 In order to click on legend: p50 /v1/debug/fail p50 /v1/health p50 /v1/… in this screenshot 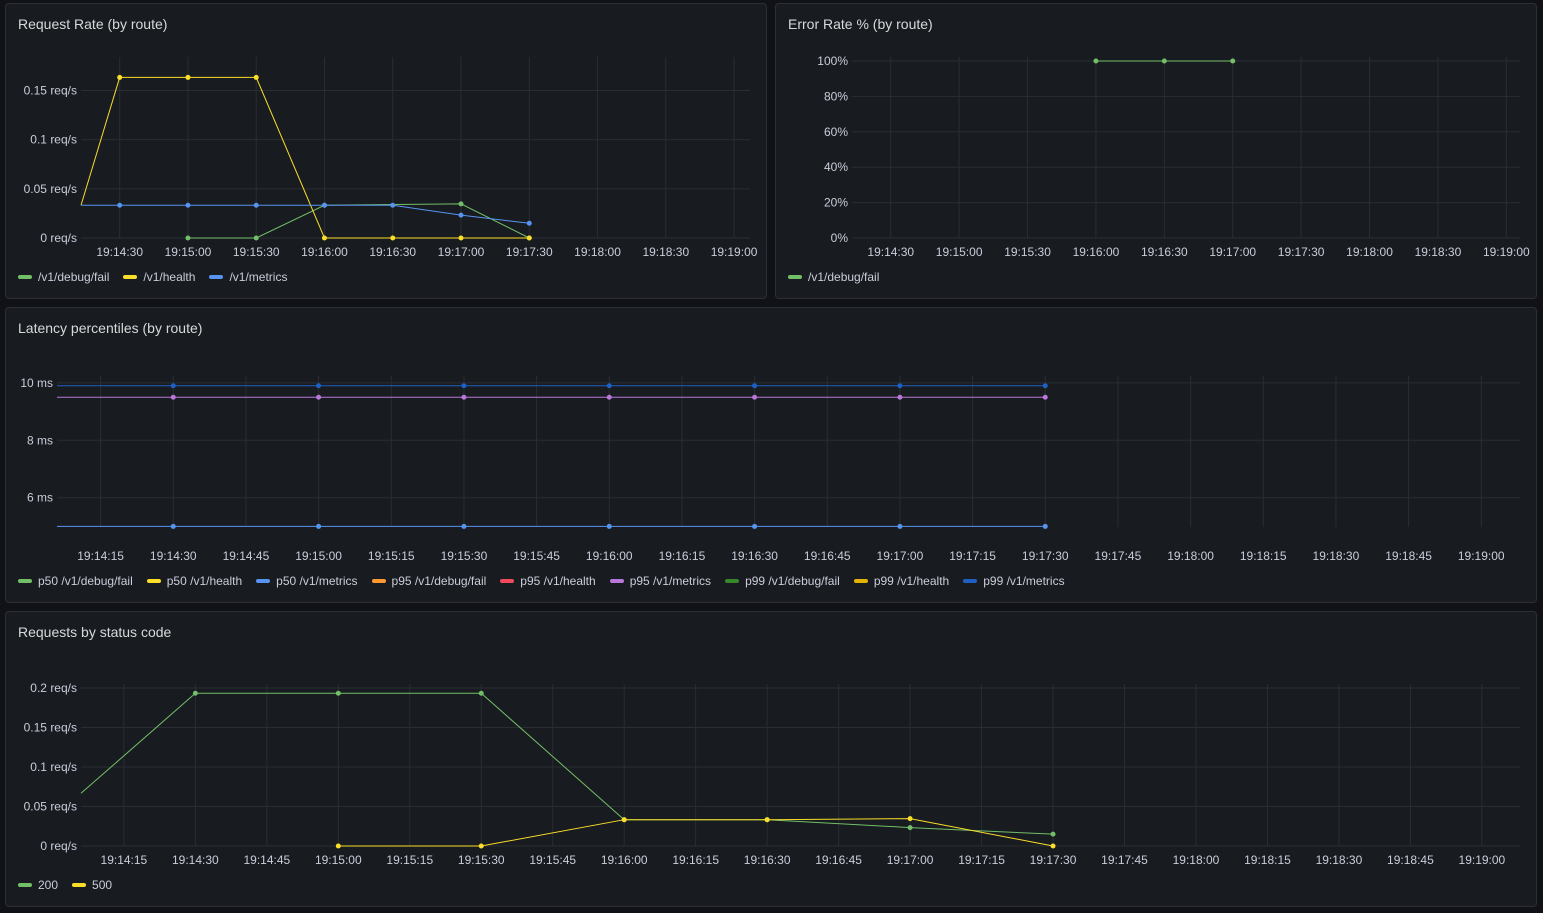, I will do `click(541, 581)`.